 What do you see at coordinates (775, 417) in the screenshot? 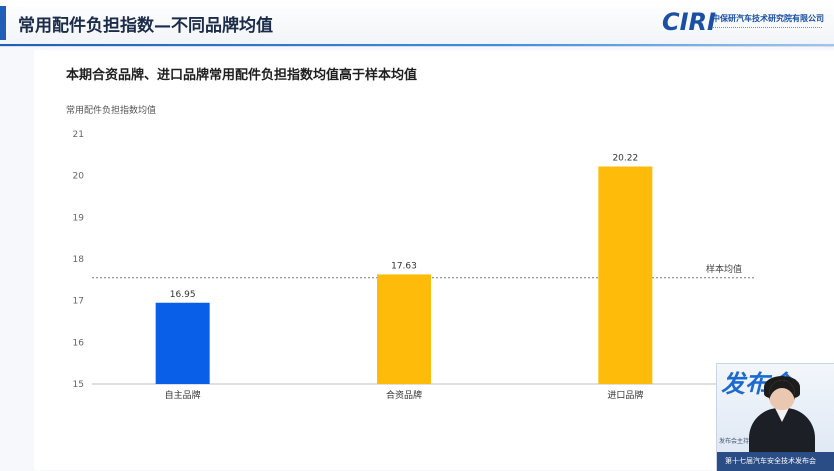
I see `presenter-video-inset: 发布会 发布会主持 第十七届汽车安全技术发布会` at bounding box center [775, 417].